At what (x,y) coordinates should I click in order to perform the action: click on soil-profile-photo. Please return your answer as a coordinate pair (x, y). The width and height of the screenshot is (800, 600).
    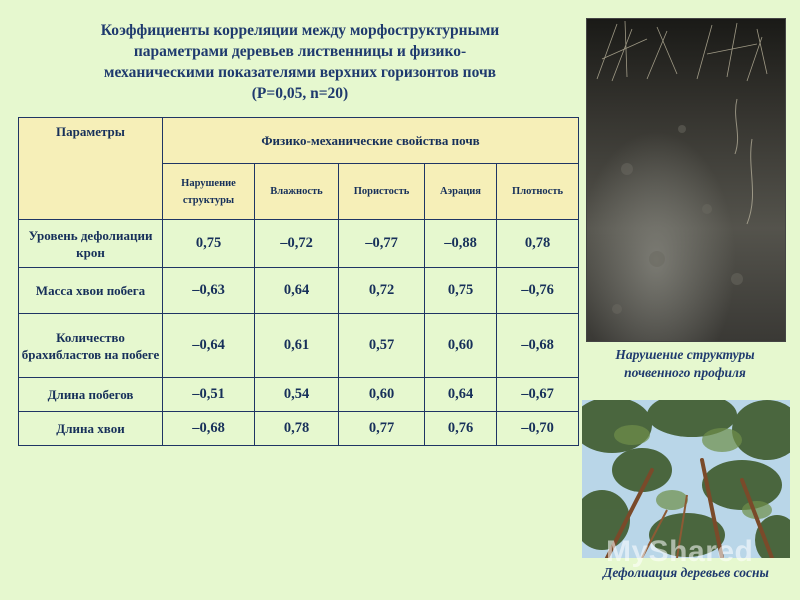
    Looking at the image, I should click on (686, 180).